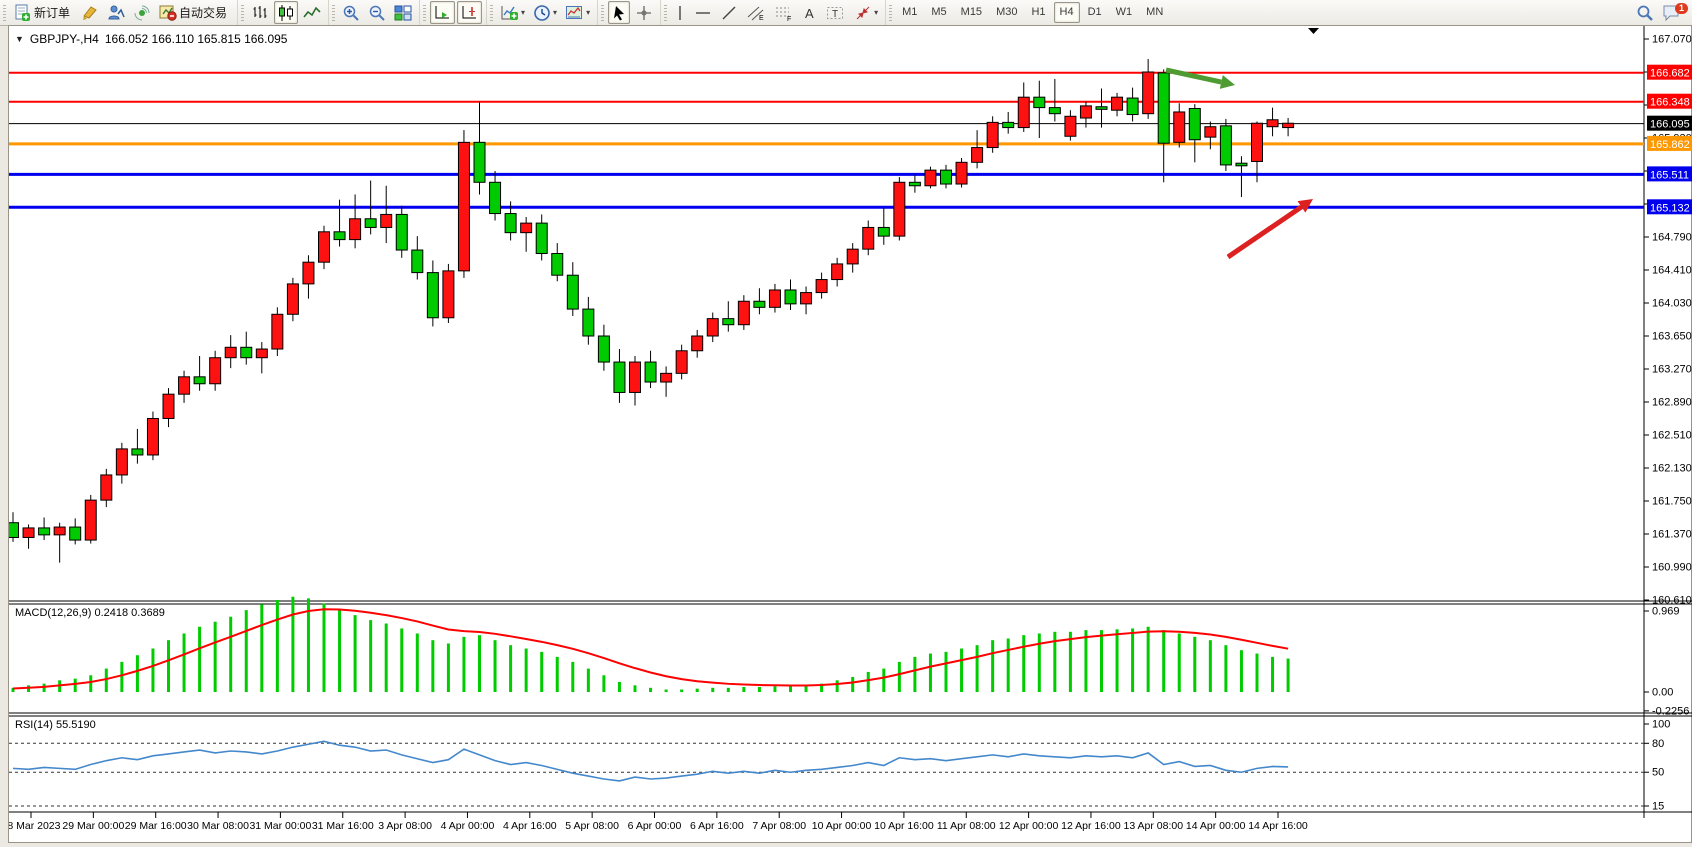 The width and height of the screenshot is (1692, 847). Describe the element at coordinates (577, 12) in the screenshot. I see `templates-button: ▾` at that location.